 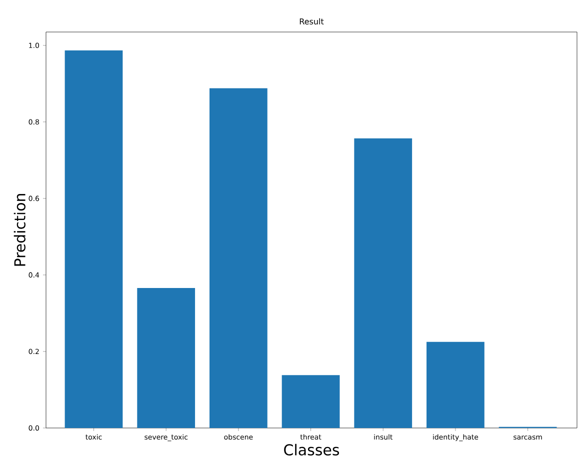 What do you see at coordinates (312, 21) in the screenshot?
I see `chart-title: Result` at bounding box center [312, 21].